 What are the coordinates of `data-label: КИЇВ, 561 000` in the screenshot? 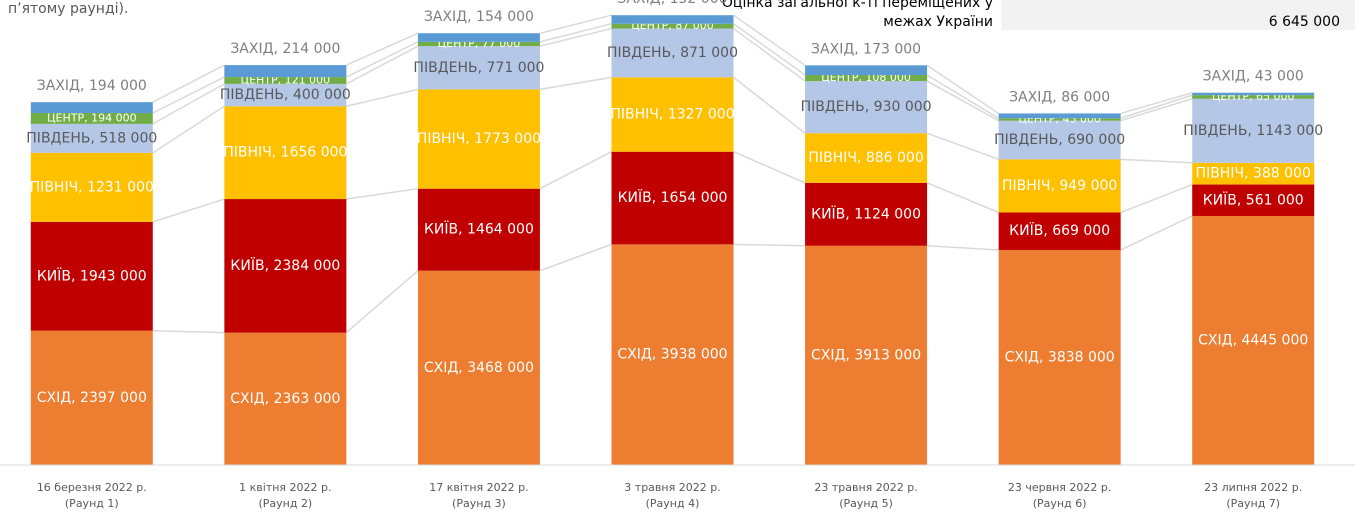 It's located at (1253, 199).